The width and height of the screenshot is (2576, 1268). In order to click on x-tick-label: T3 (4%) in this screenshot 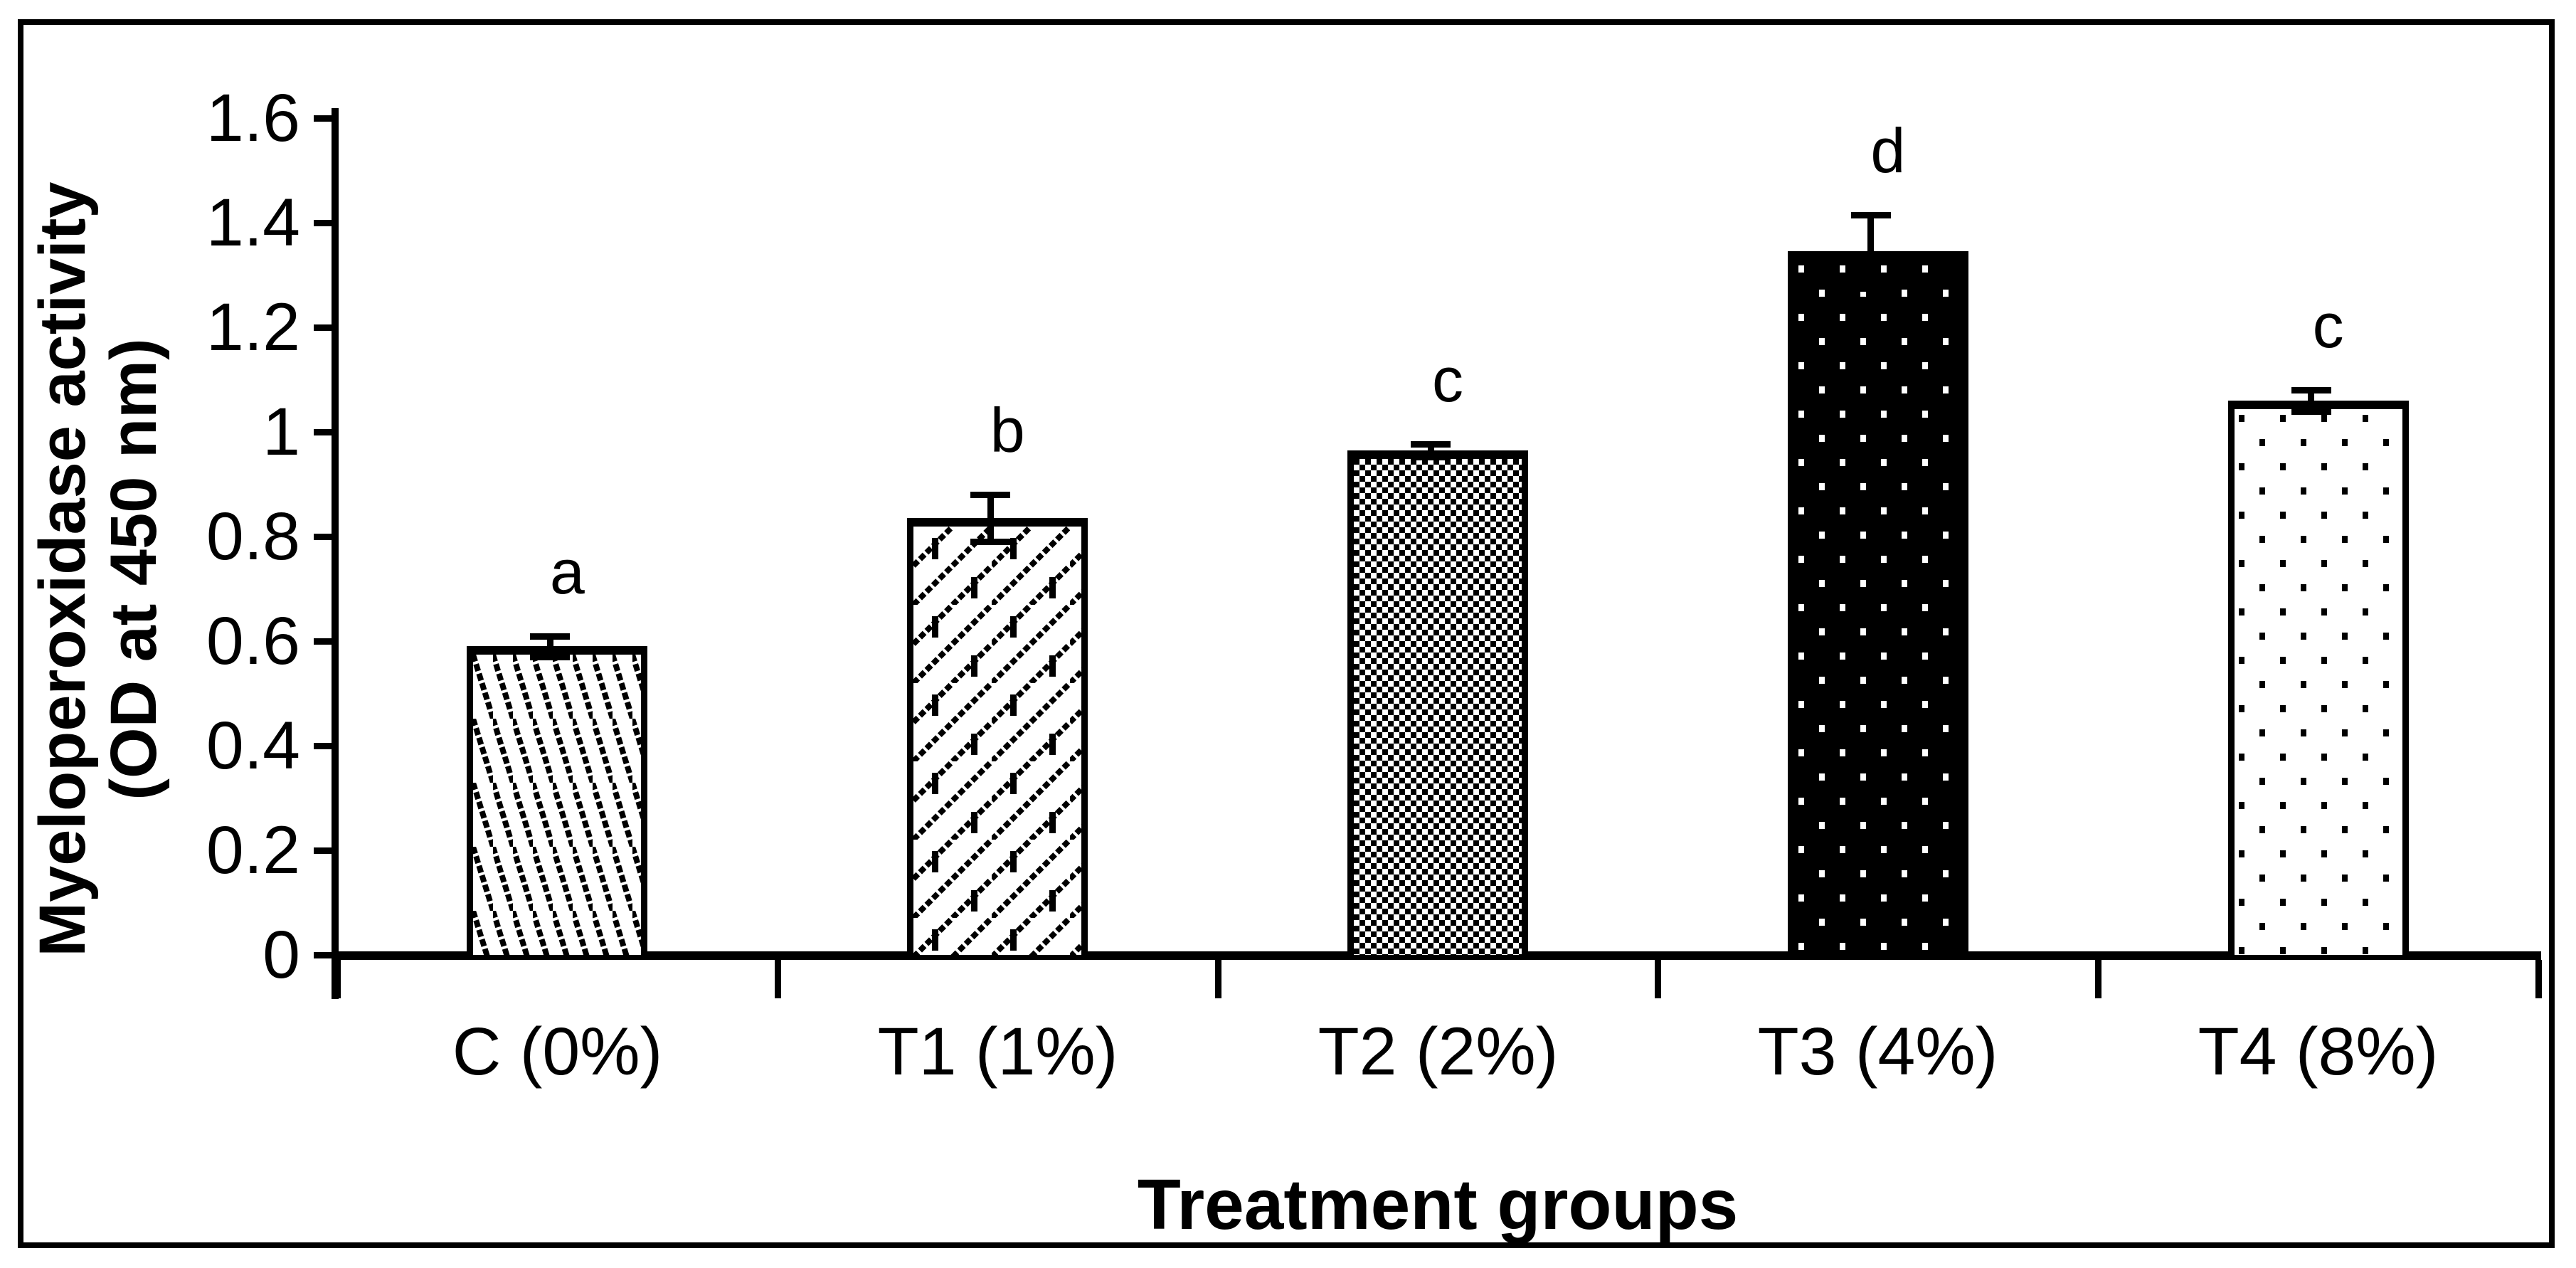, I will do `click(1877, 1051)`.